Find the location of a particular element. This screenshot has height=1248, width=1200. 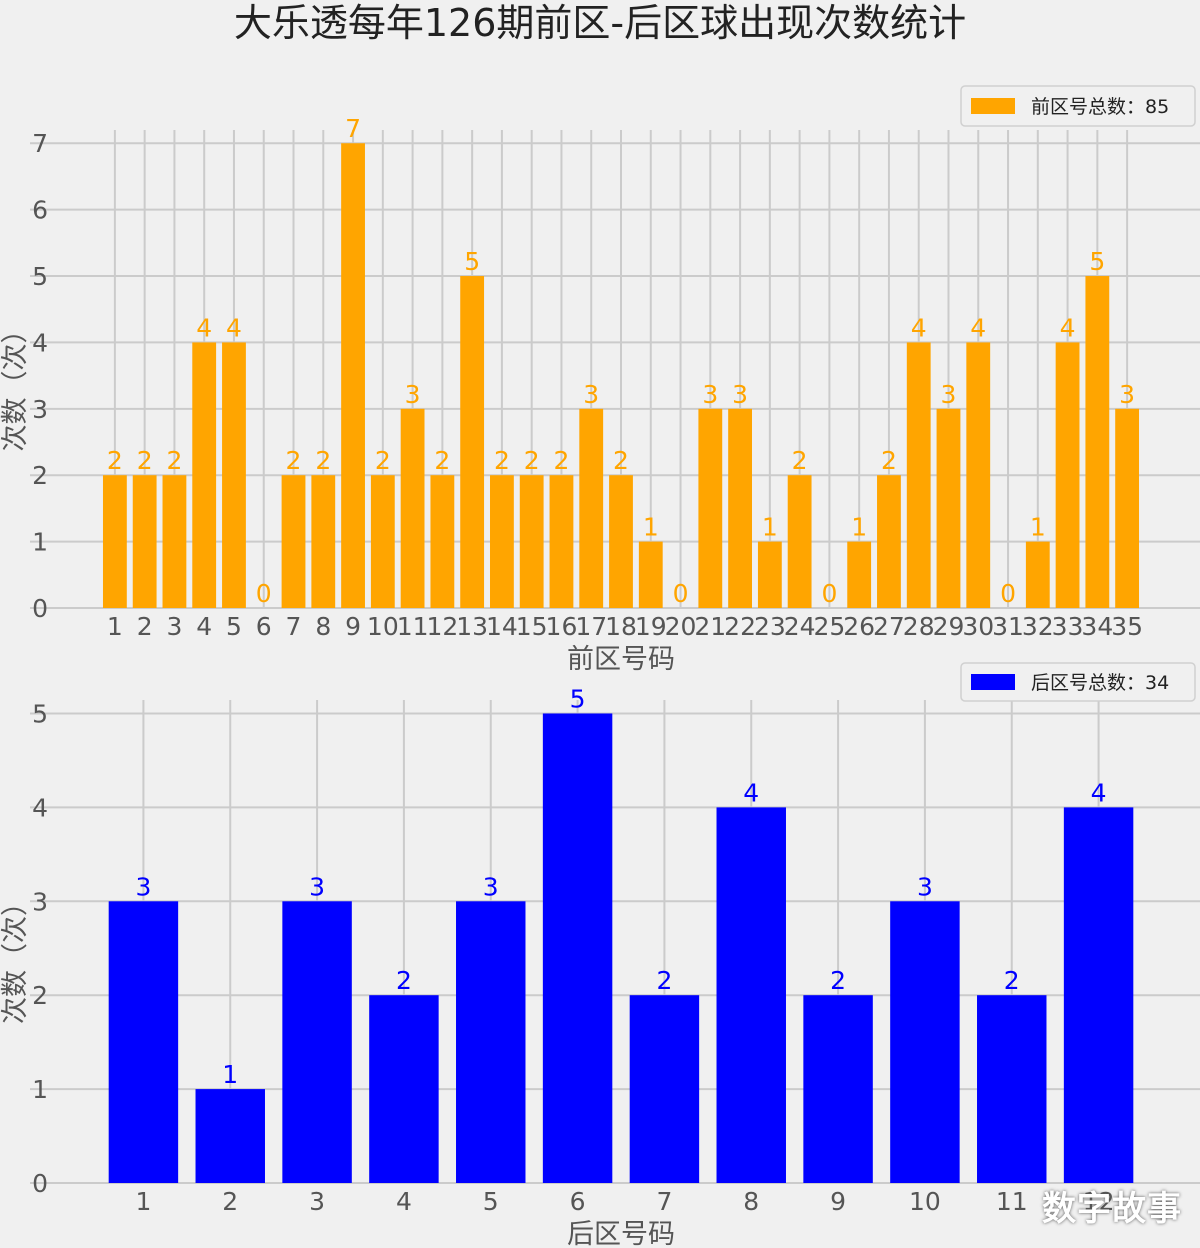

back-xtick-label: 3 is located at coordinates (317, 1201).